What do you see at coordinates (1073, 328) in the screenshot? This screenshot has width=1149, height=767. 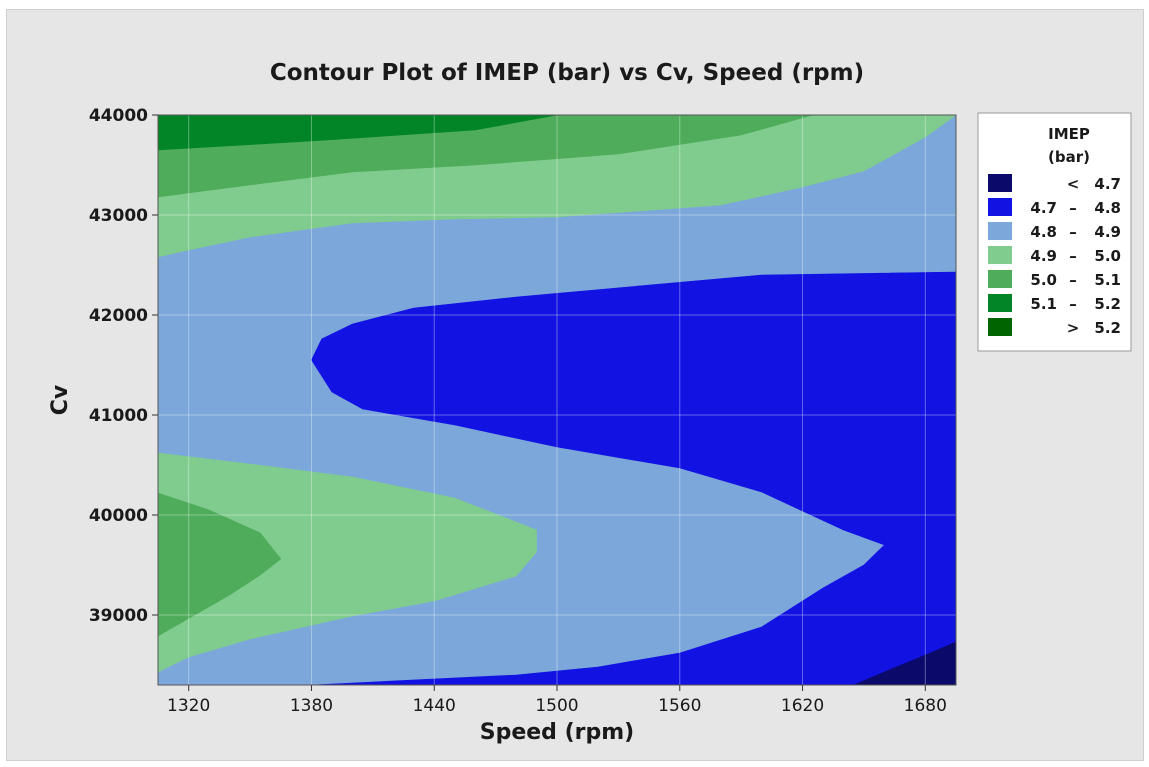 I see `legend-label-op-6: >` at bounding box center [1073, 328].